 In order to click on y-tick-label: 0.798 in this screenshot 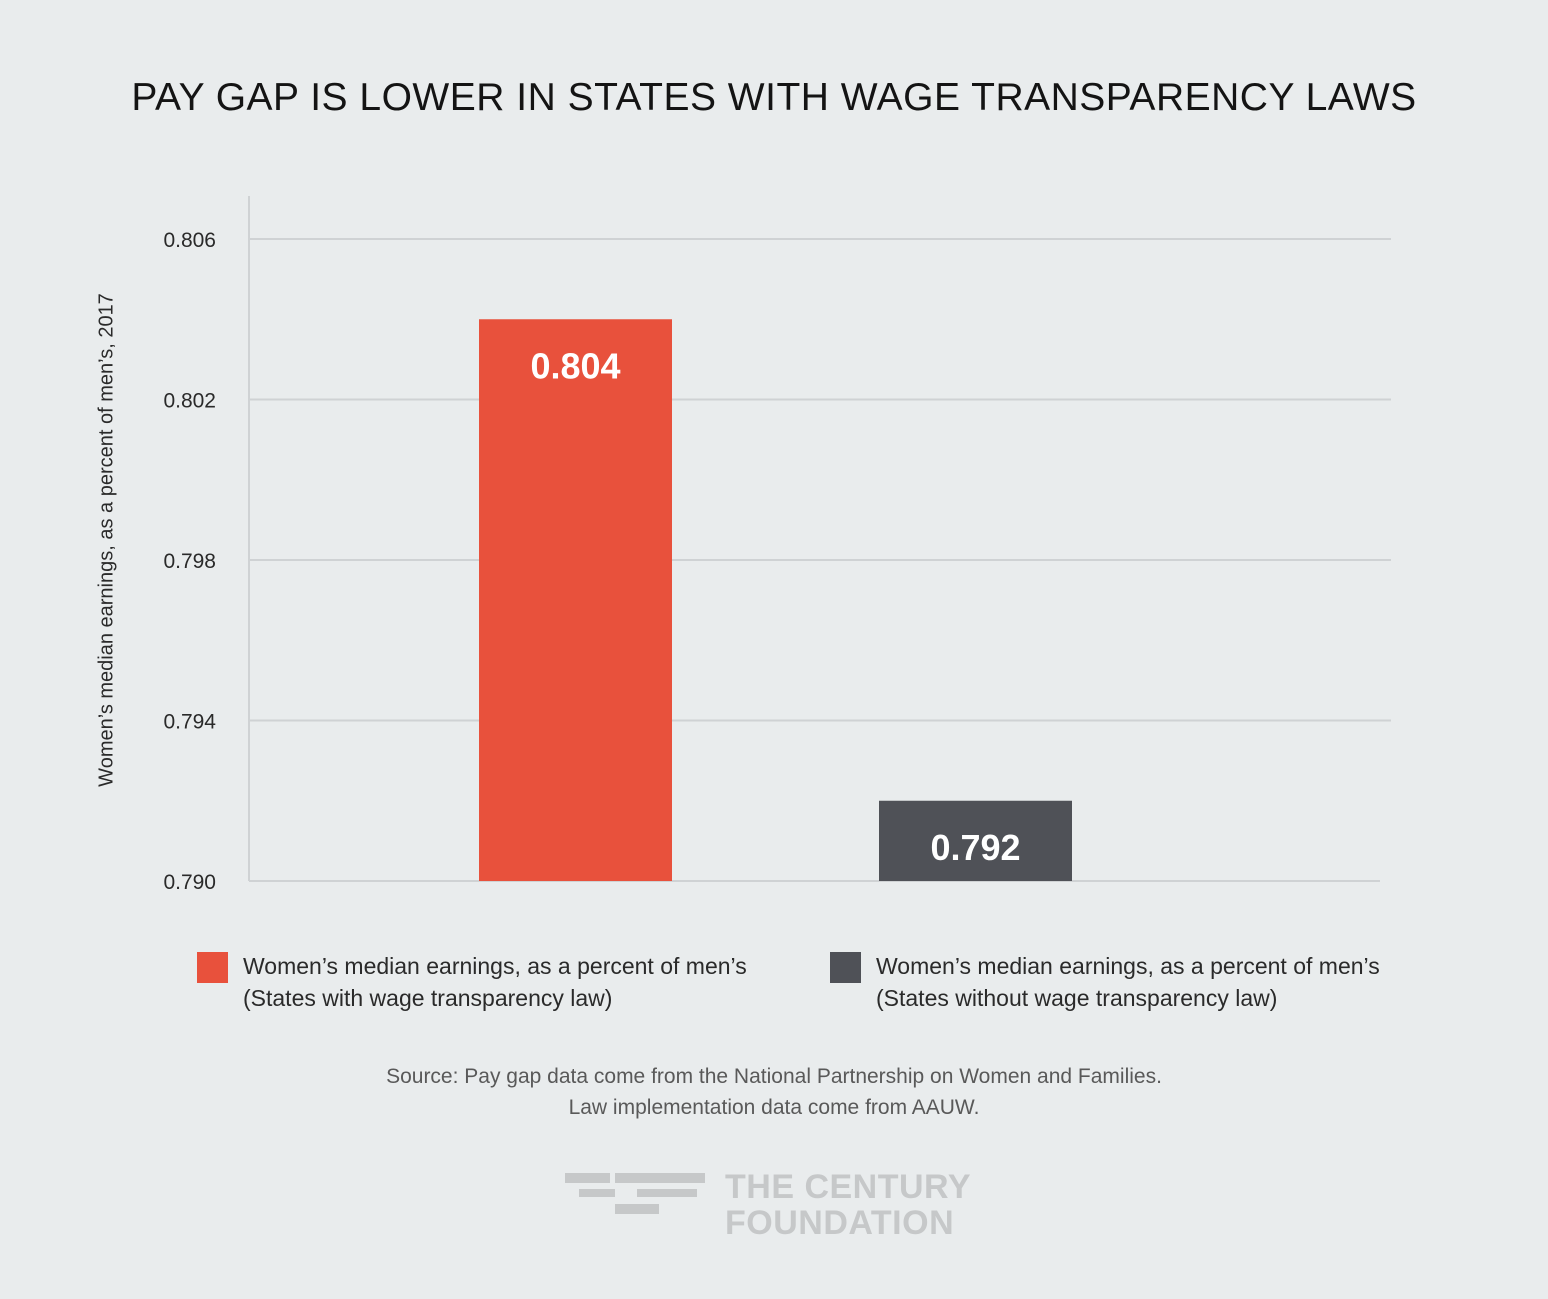, I will do `click(189, 561)`.